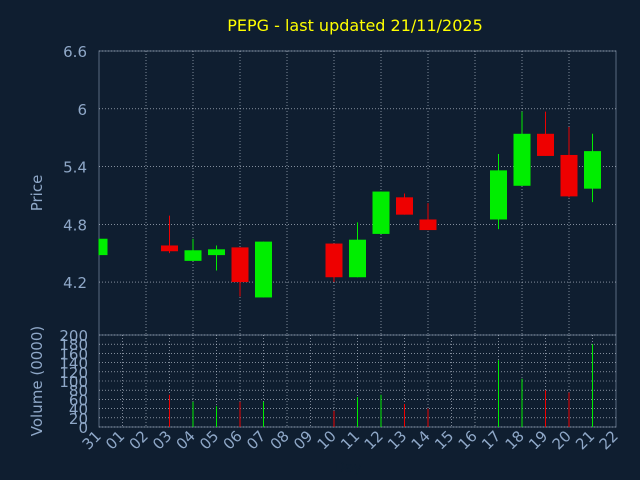  What do you see at coordinates (209, 440) in the screenshot?
I see `x-tick-label: 05` at bounding box center [209, 440].